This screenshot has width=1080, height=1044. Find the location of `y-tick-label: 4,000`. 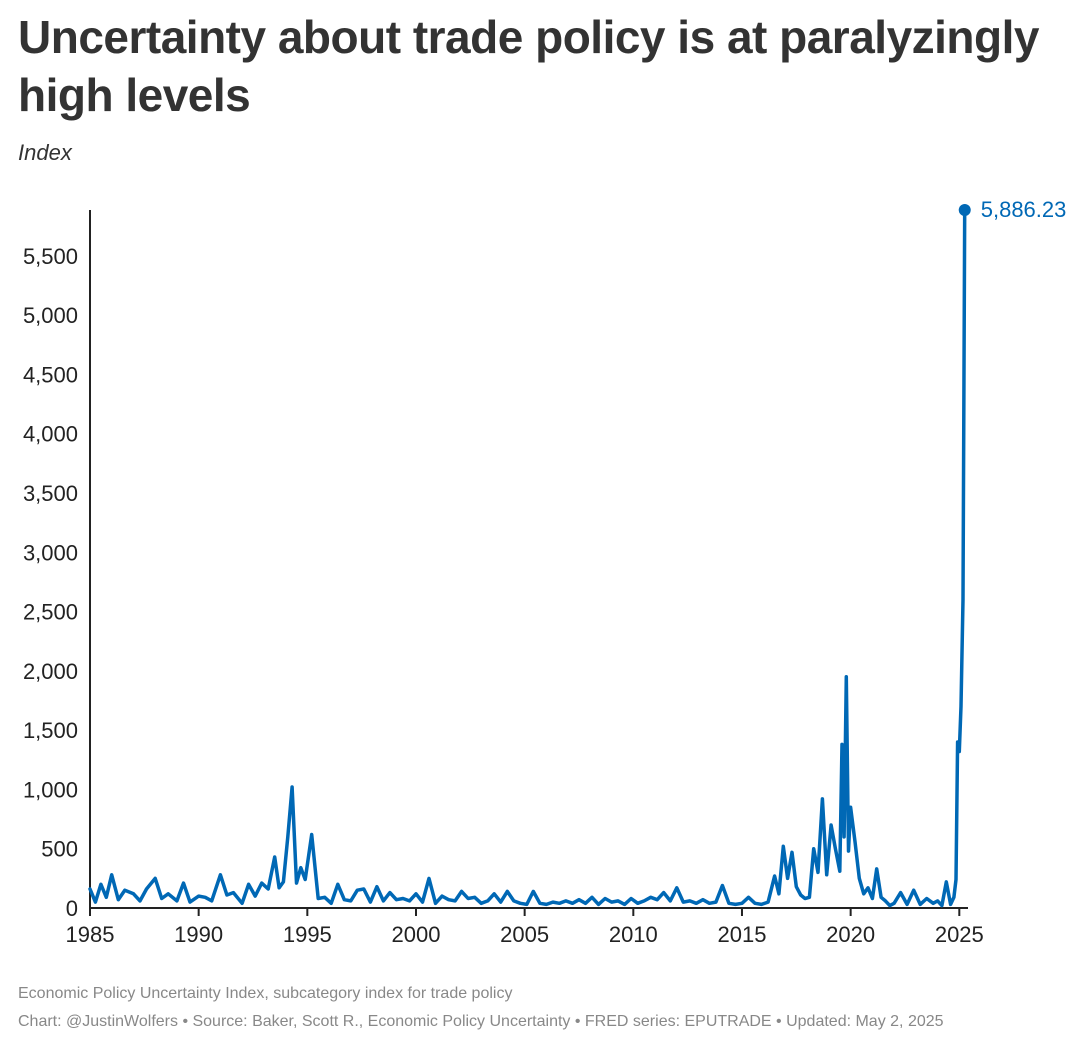

y-tick-label: 4,000 is located at coordinates (50, 434).